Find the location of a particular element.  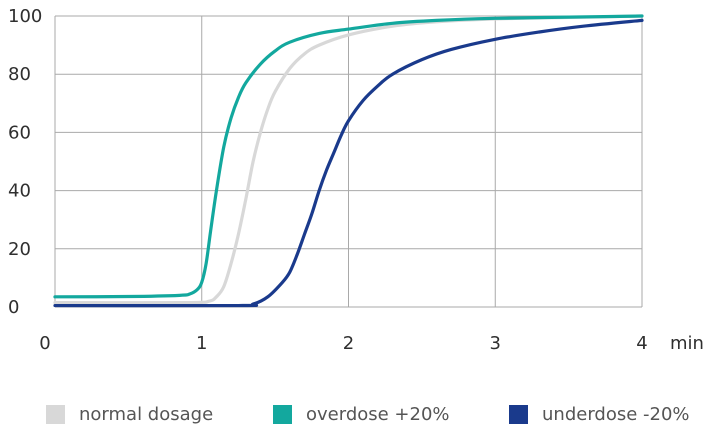

legend-item-underdose: underdose -20% is located at coordinates (599, 414).